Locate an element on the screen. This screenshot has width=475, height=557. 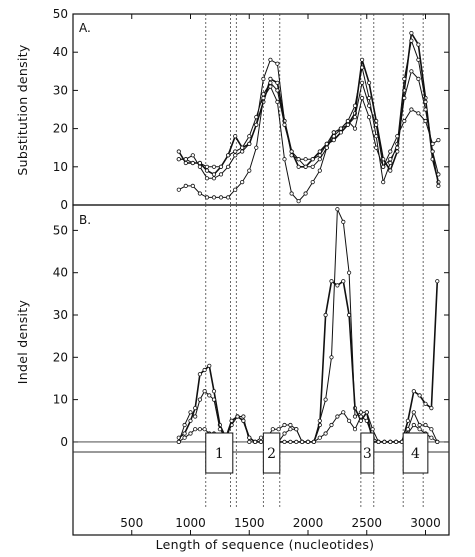
x-axis-title: Length of sequence (nucleotides) is located at coordinates (265, 544).